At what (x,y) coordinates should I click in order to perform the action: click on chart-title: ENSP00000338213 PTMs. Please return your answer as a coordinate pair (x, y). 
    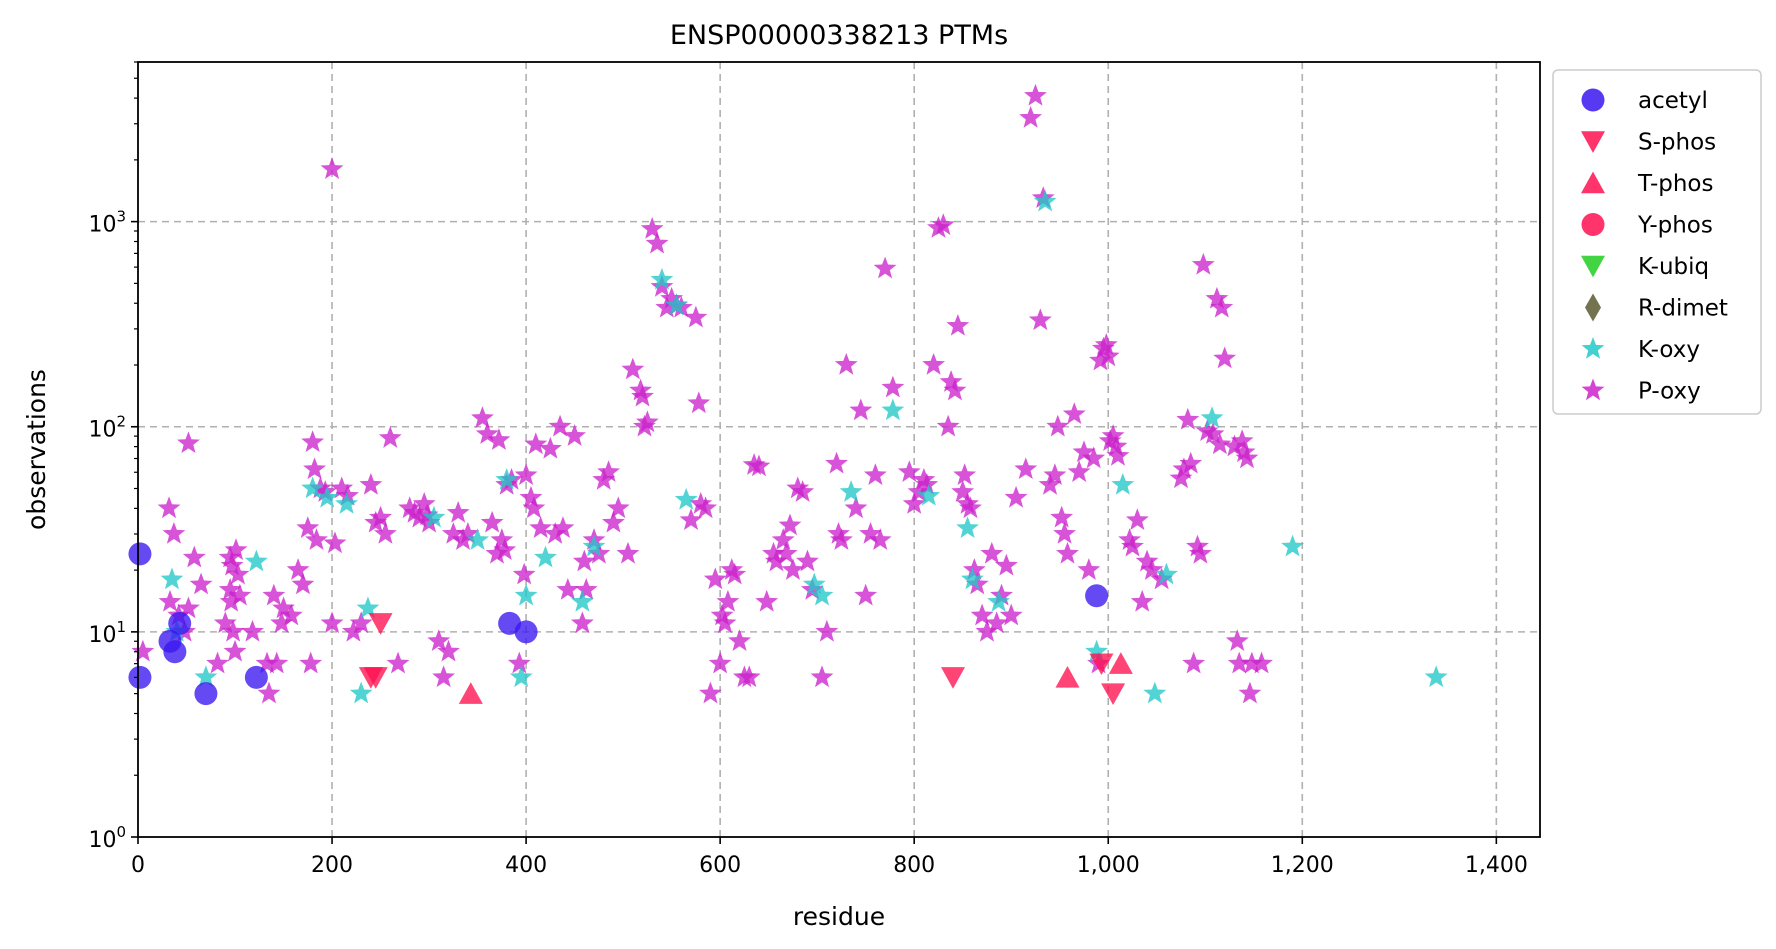
    Looking at the image, I should click on (839, 35).